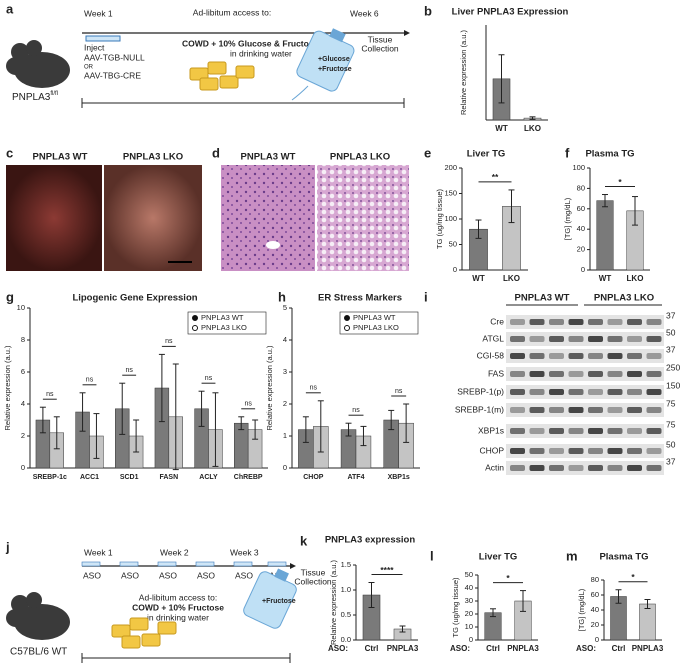 This screenshot has width=683, height=670. I want to click on legend-box, so click(227, 323).